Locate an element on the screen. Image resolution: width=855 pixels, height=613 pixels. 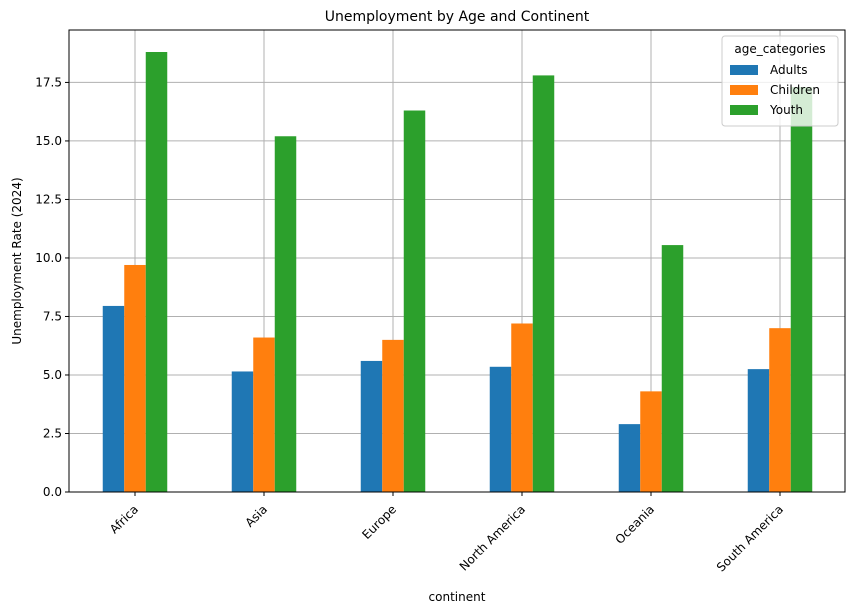
legend: age_categories Adults Children Youth is located at coordinates (780, 81).